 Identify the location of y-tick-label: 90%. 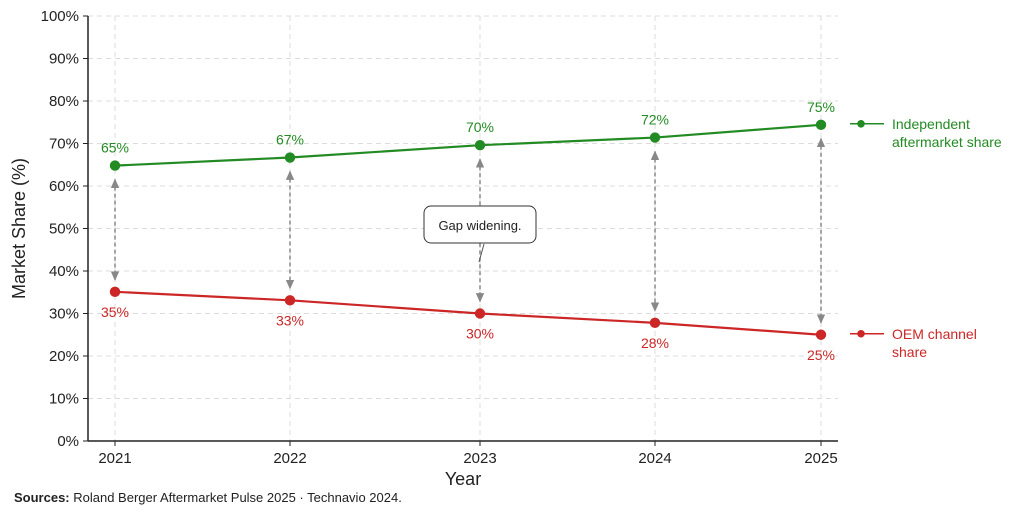
(64, 59).